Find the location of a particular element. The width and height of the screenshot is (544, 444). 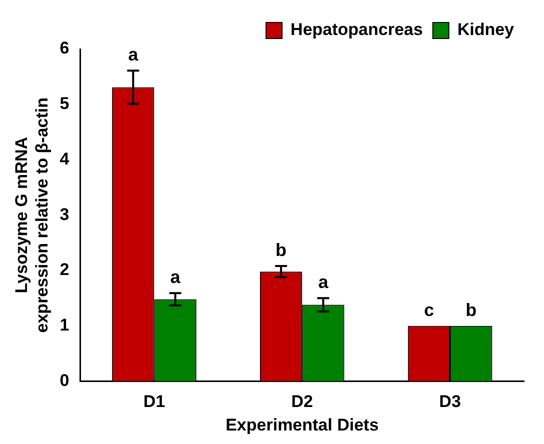

y-tick-label: 3 is located at coordinates (65, 214).